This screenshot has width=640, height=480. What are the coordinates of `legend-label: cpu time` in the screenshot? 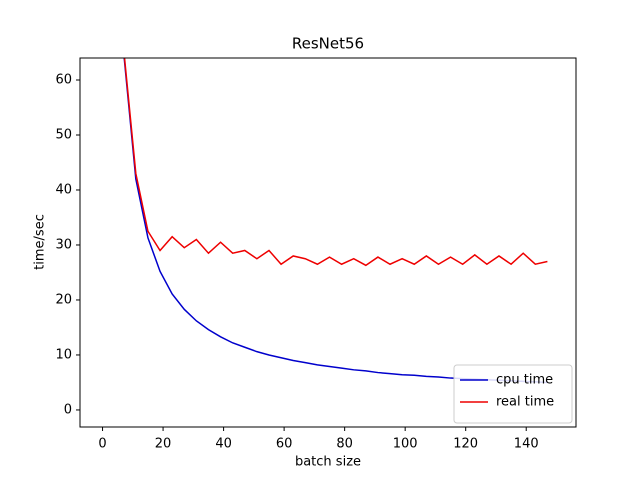 It's located at (524, 380).